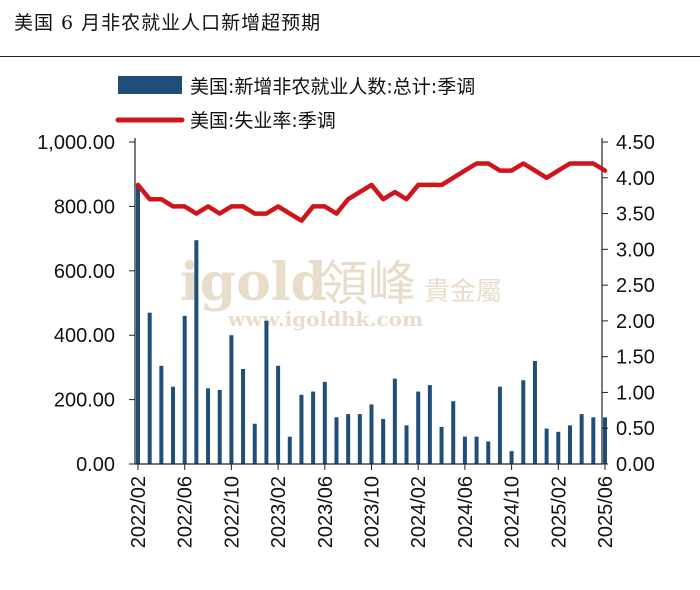  I want to click on legend-line-label: 美国:失业率:季调, so click(263, 121).